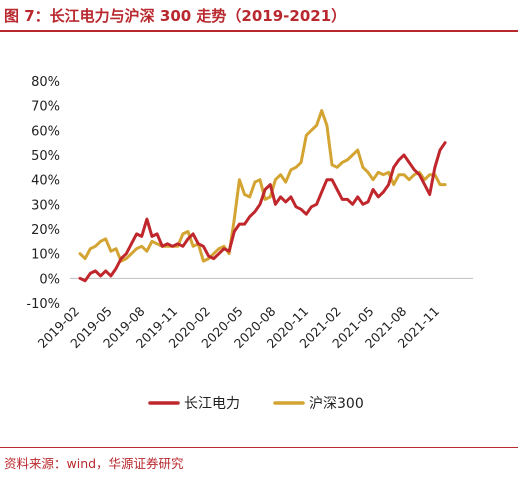  I want to click on y-axis: 80% 70% 60% 50% 40% 30% 20% 10% 0% -10%, so click(43, 193).